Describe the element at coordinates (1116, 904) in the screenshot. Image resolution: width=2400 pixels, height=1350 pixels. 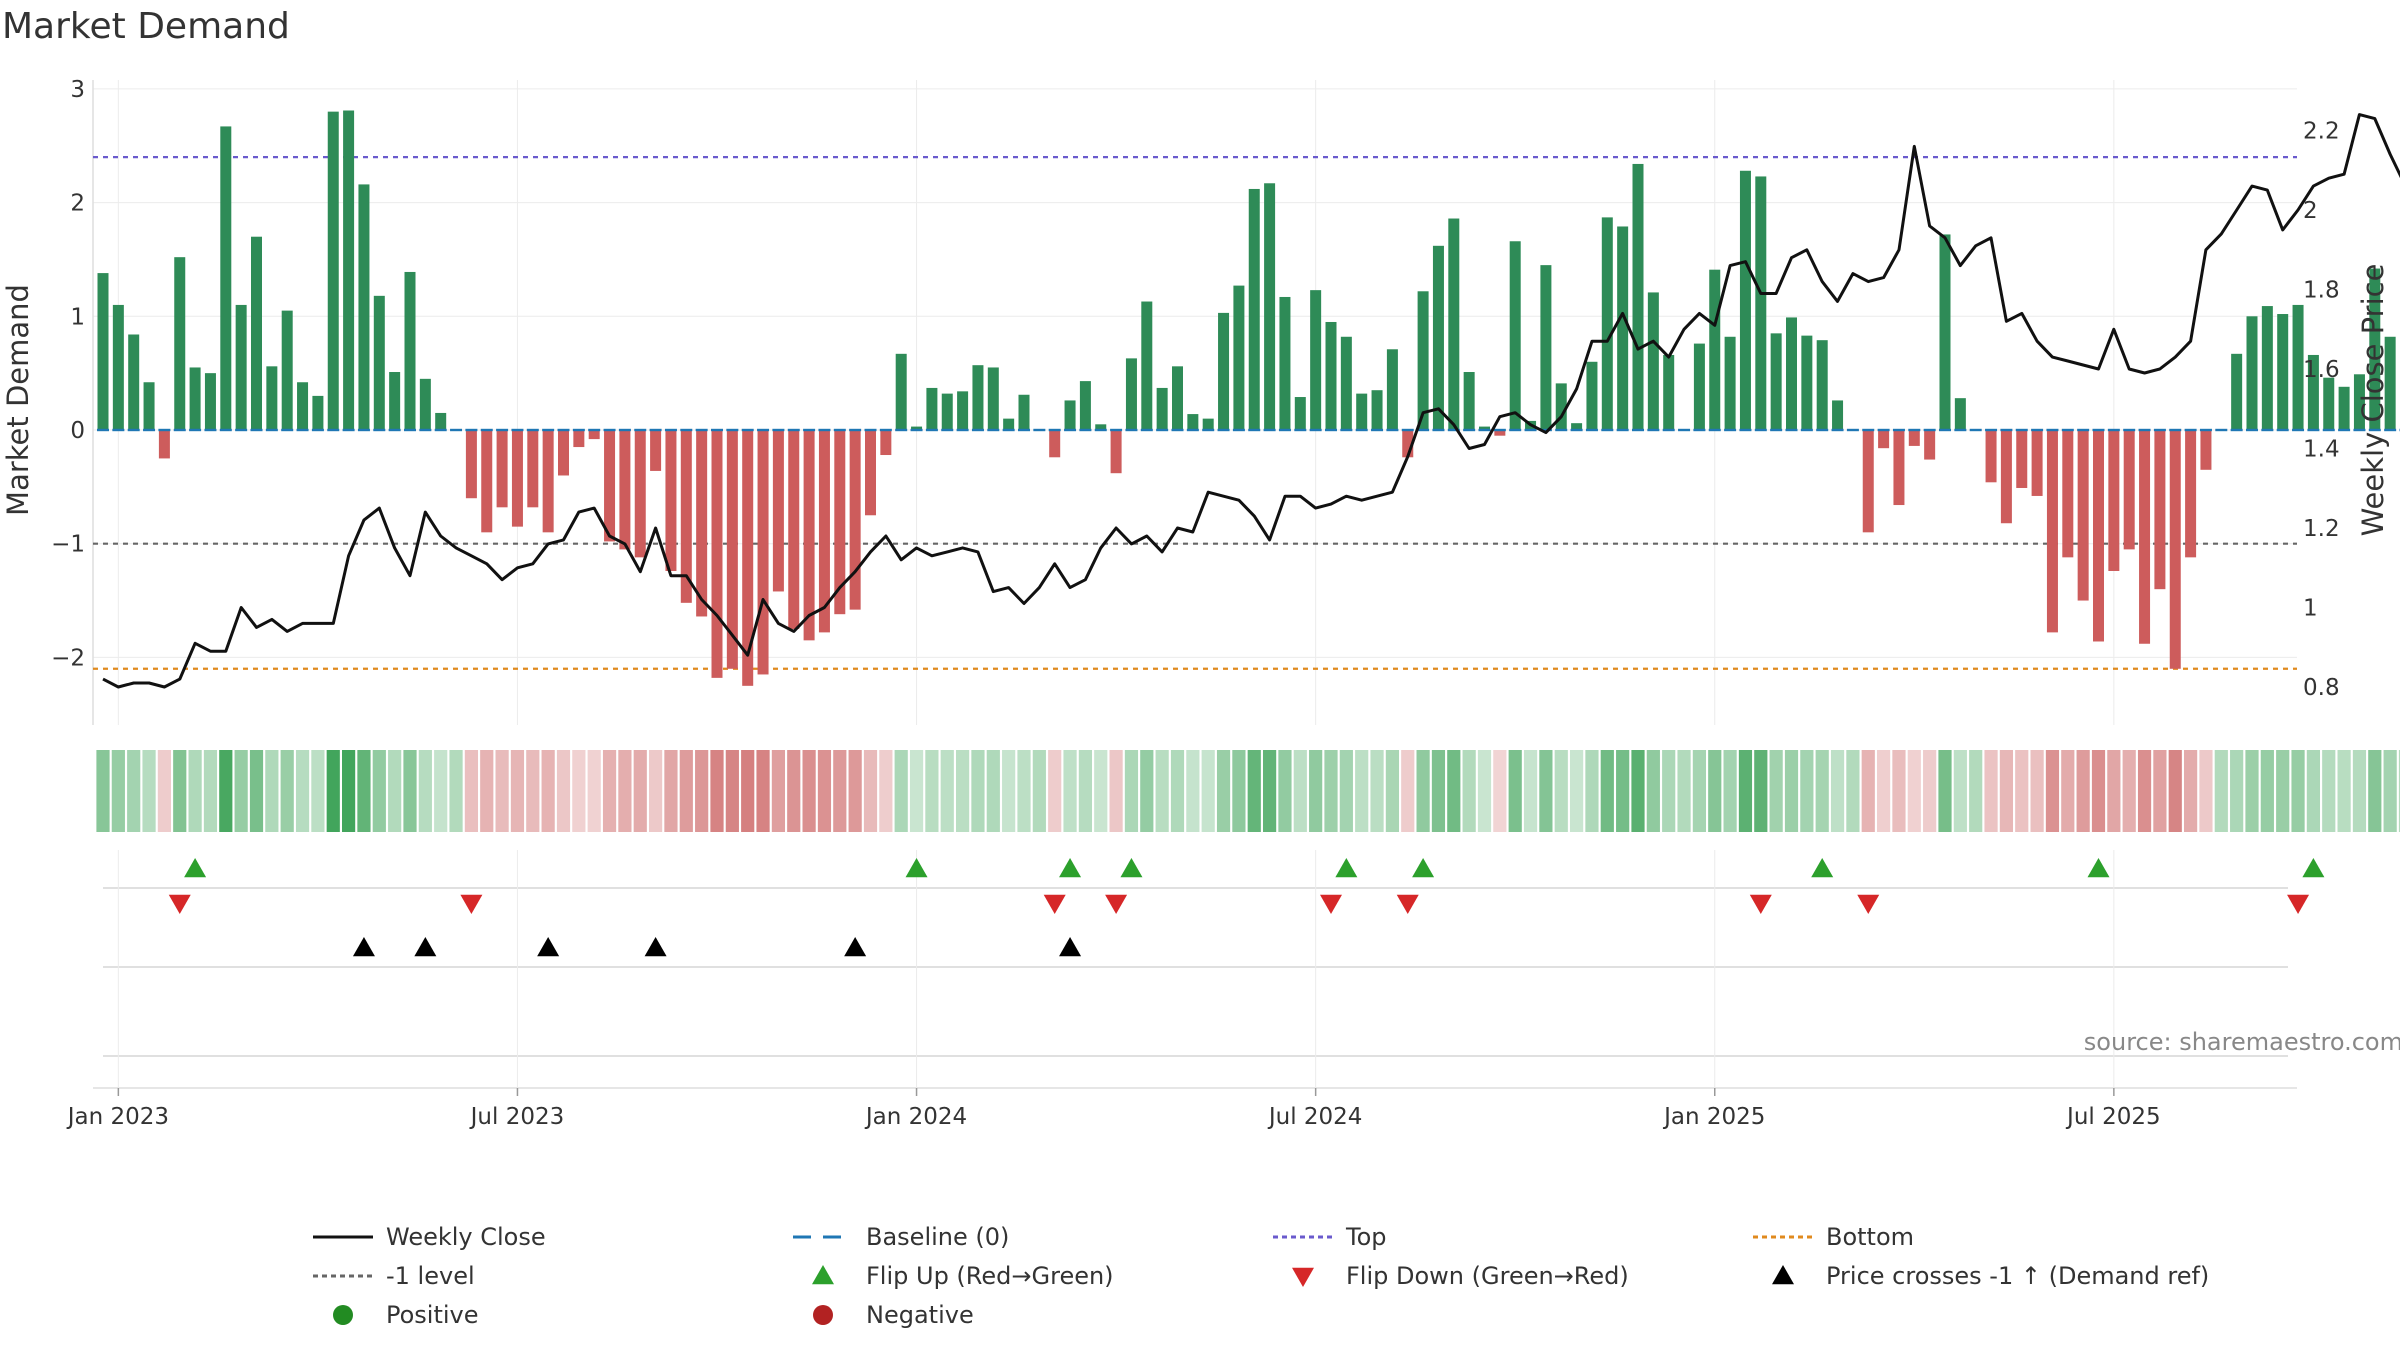
I see `flip-down-marker` at that location.